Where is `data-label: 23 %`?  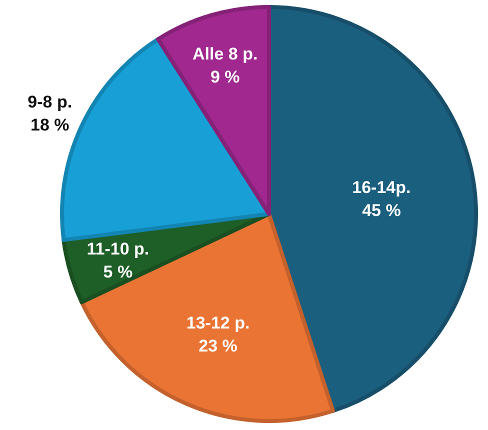
data-label: 23 % is located at coordinates (218, 346).